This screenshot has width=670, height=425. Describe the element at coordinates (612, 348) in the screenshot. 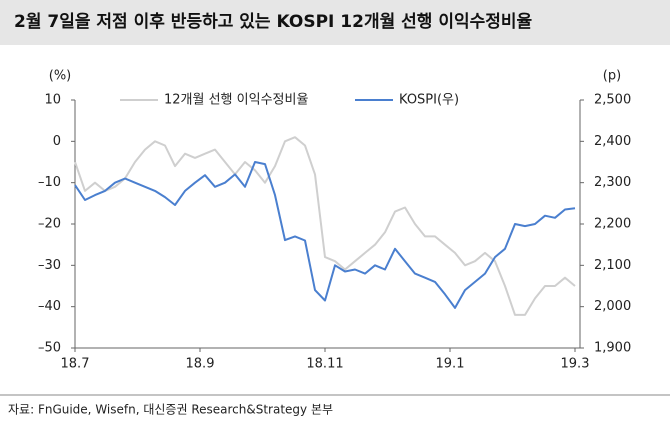

I see `y2-tick-label: 1,900` at that location.